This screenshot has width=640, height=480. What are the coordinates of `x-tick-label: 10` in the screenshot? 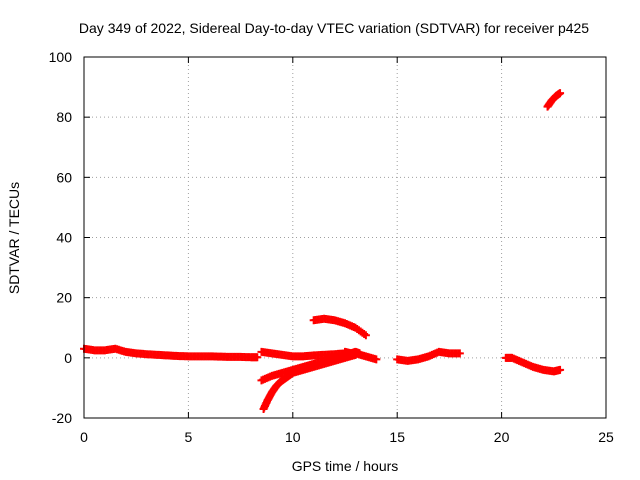 It's located at (293, 437).